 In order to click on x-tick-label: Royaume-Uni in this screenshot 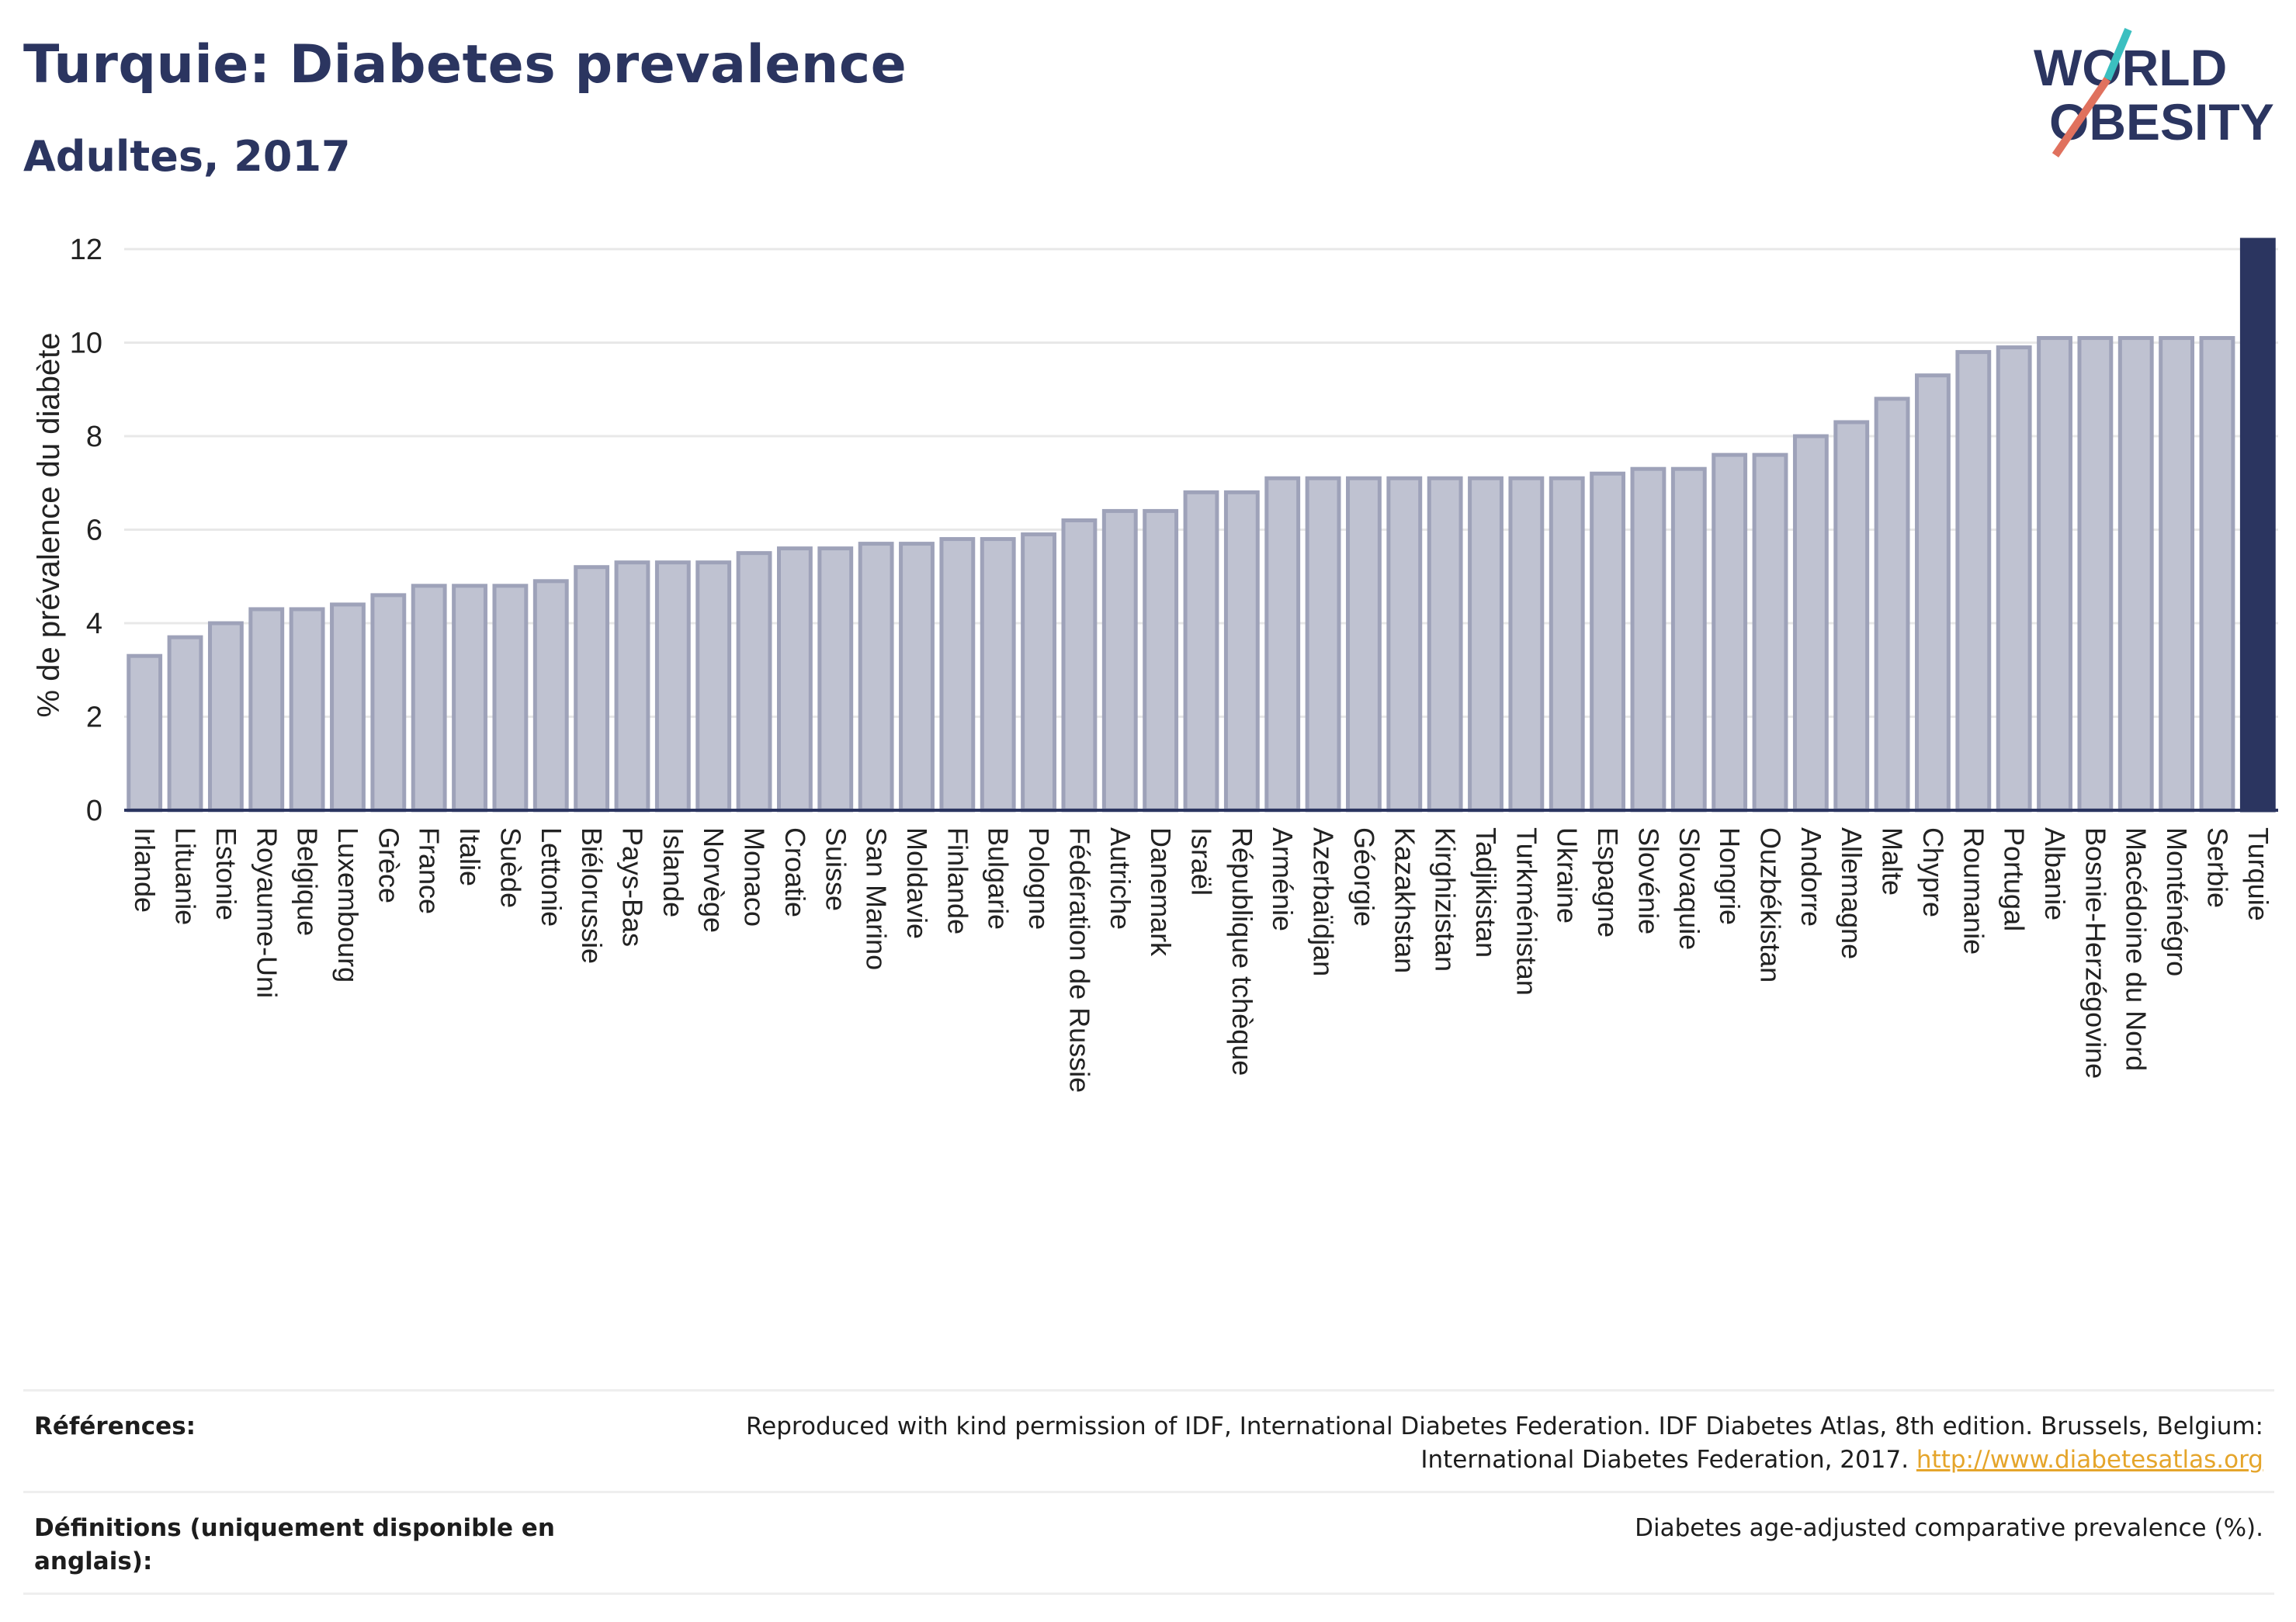, I will do `click(267, 913)`.